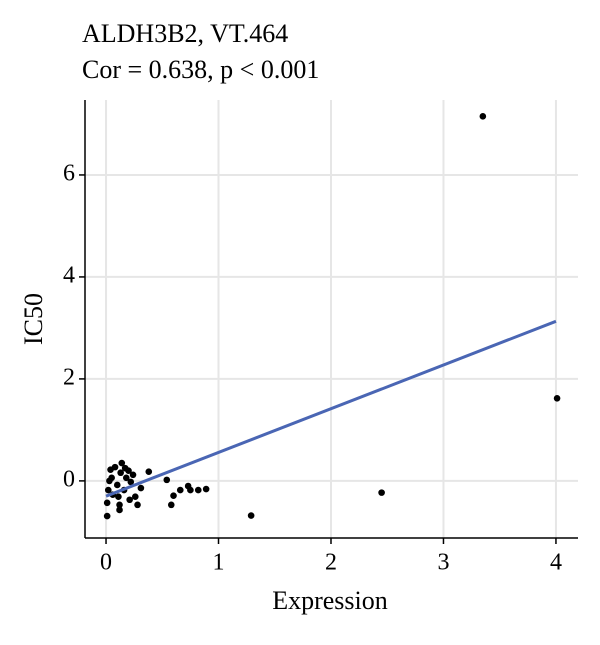 The height and width of the screenshot is (645, 600). What do you see at coordinates (200, 69) in the screenshot?
I see `chart-subtitle: Cor = 0.638, p < 0.001` at bounding box center [200, 69].